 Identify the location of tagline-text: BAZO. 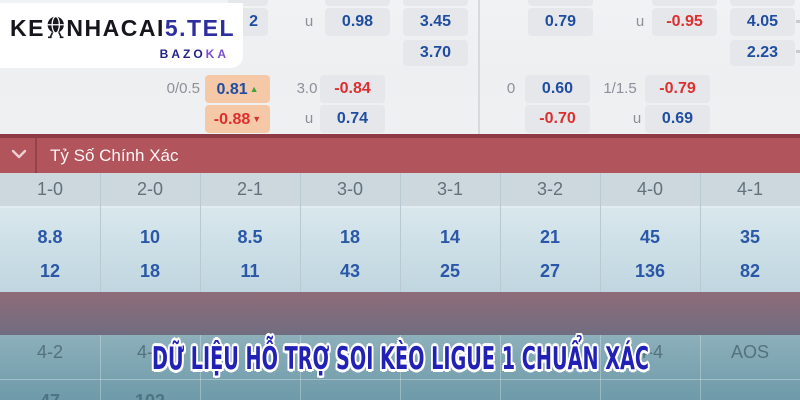
(182, 54).